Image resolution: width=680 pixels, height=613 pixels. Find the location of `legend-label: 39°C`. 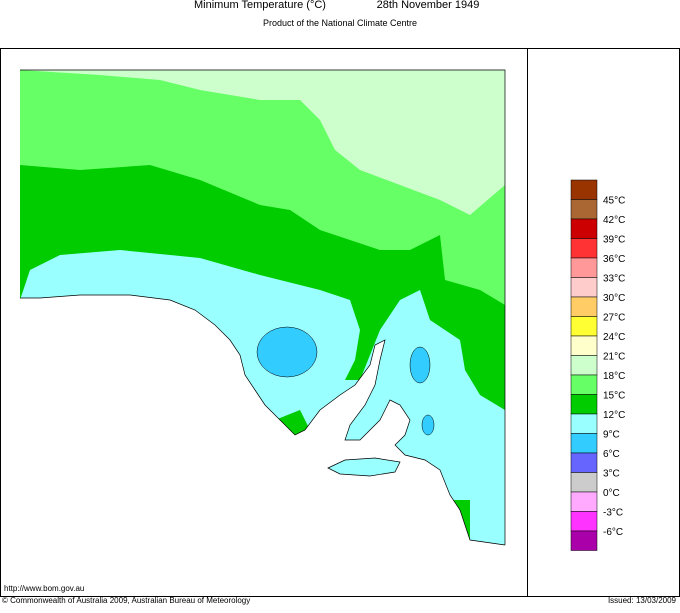

legend-label: 39°C is located at coordinates (614, 240).